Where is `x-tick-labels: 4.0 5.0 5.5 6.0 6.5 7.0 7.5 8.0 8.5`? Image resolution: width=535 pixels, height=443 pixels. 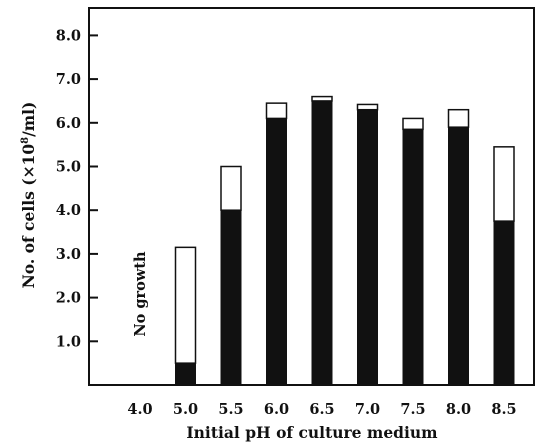 x-tick-labels: 4.0 5.0 5.5 6.0 6.5 7.0 7.5 8.0 8.5 is located at coordinates (321, 409).